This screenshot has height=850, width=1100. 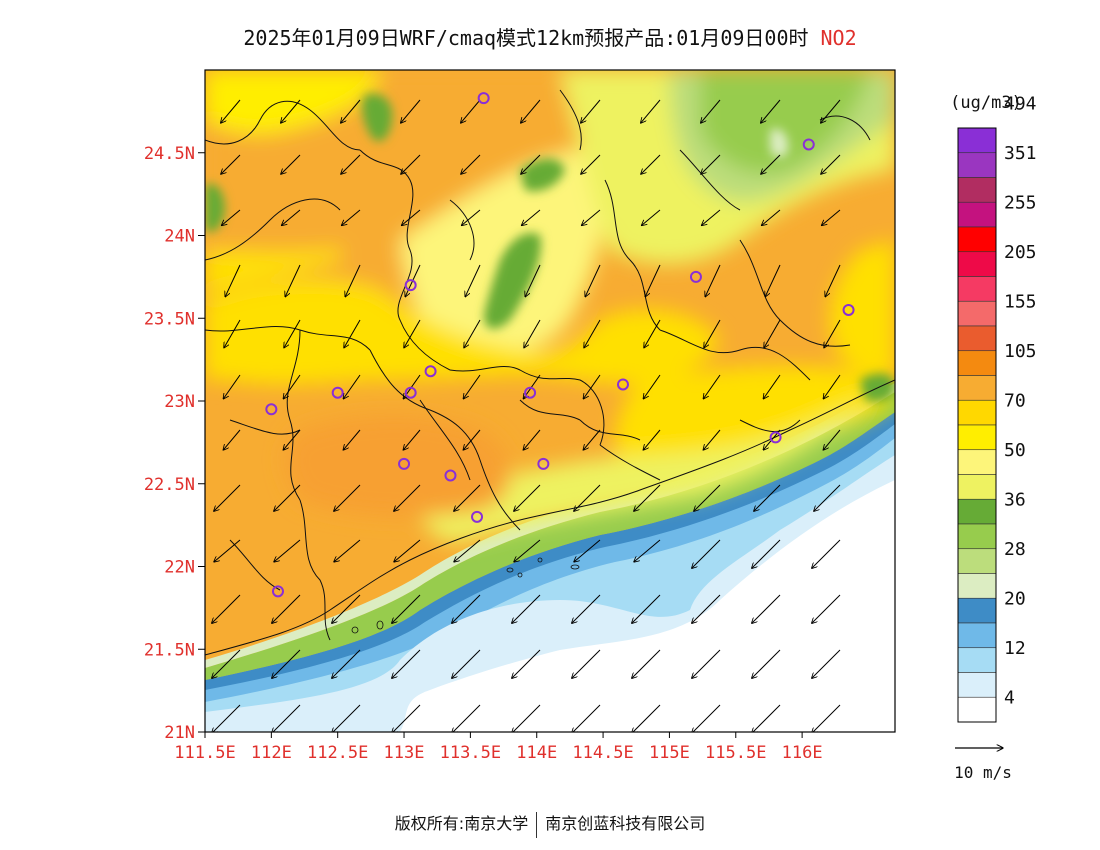 I want to click on legend-label: 28, so click(x=1015, y=549).